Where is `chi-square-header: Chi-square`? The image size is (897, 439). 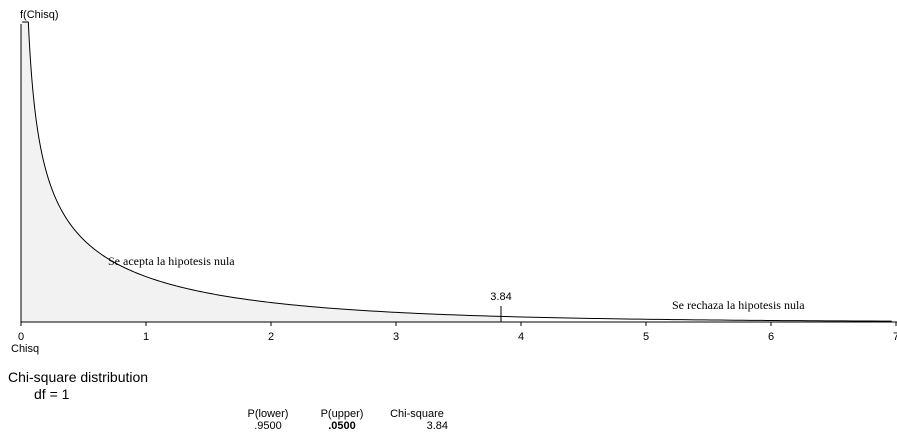 chi-square-header: Chi-square is located at coordinates (417, 414).